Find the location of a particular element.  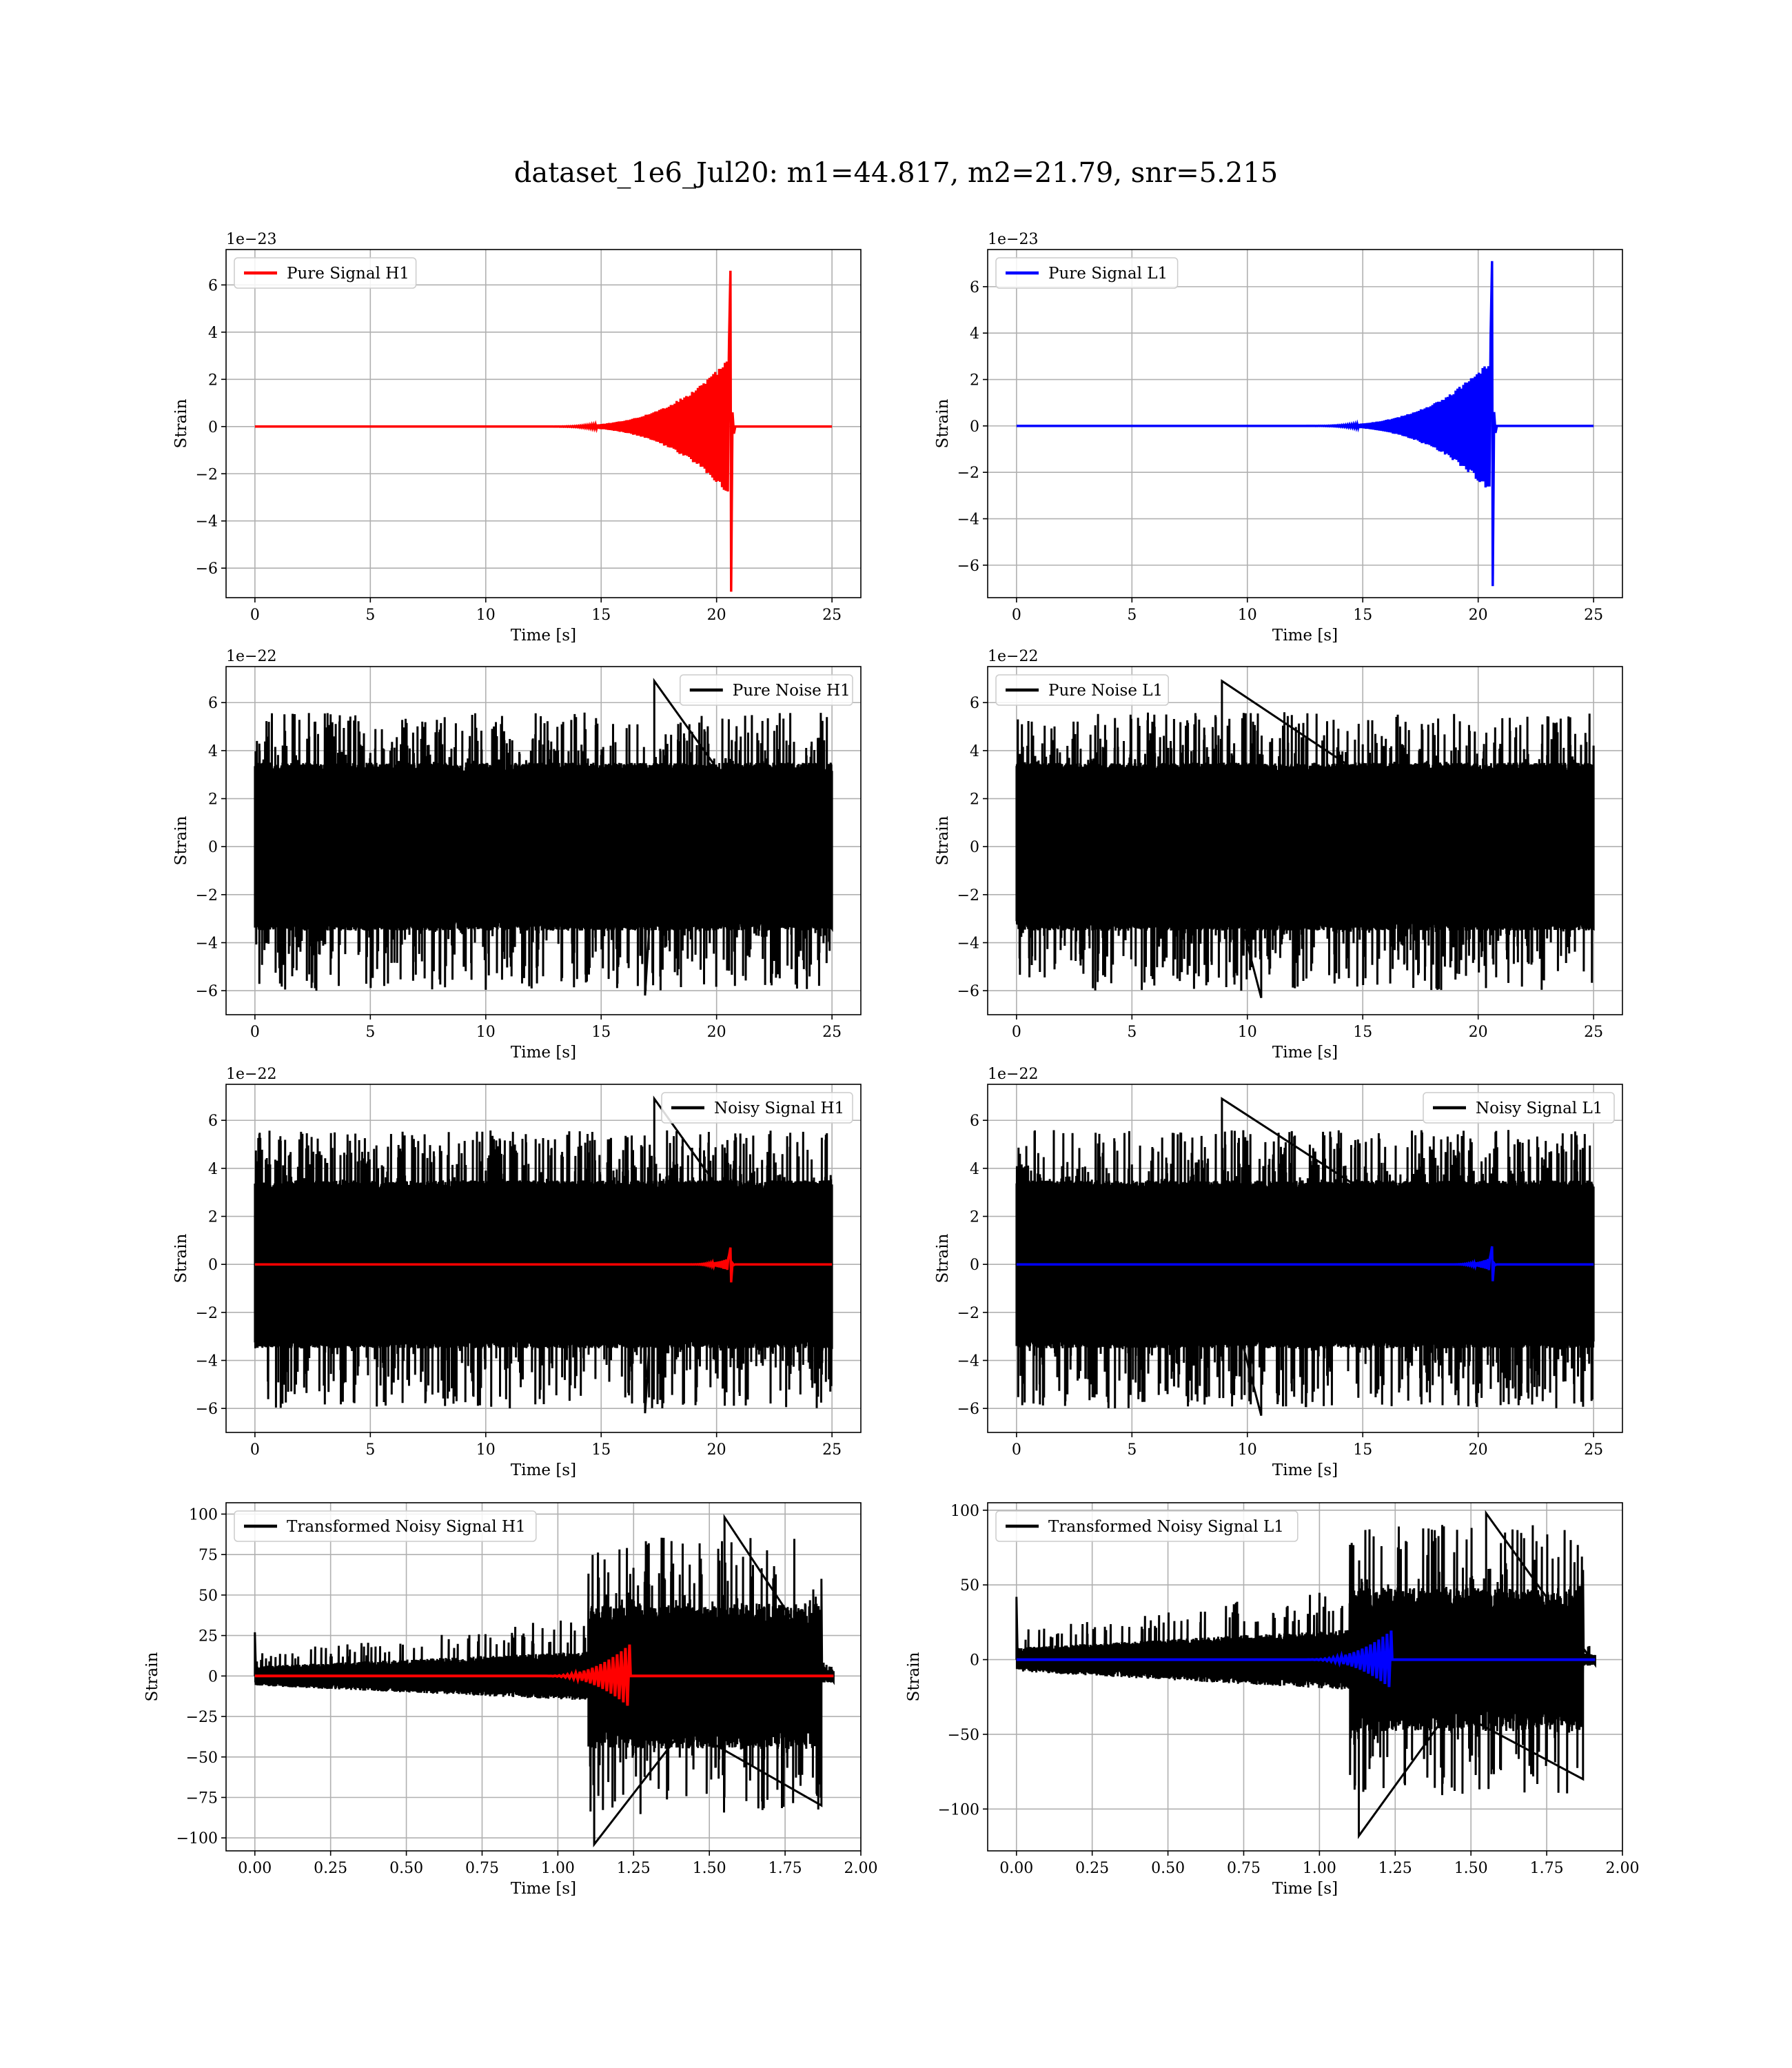

legend: Noisy Signal H1 is located at coordinates (757, 1108).